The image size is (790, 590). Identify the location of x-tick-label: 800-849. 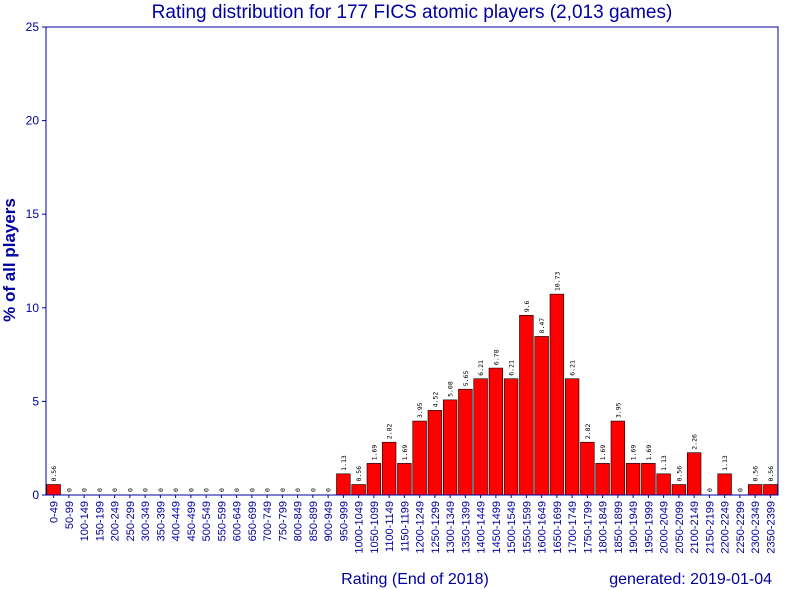
(299, 521).